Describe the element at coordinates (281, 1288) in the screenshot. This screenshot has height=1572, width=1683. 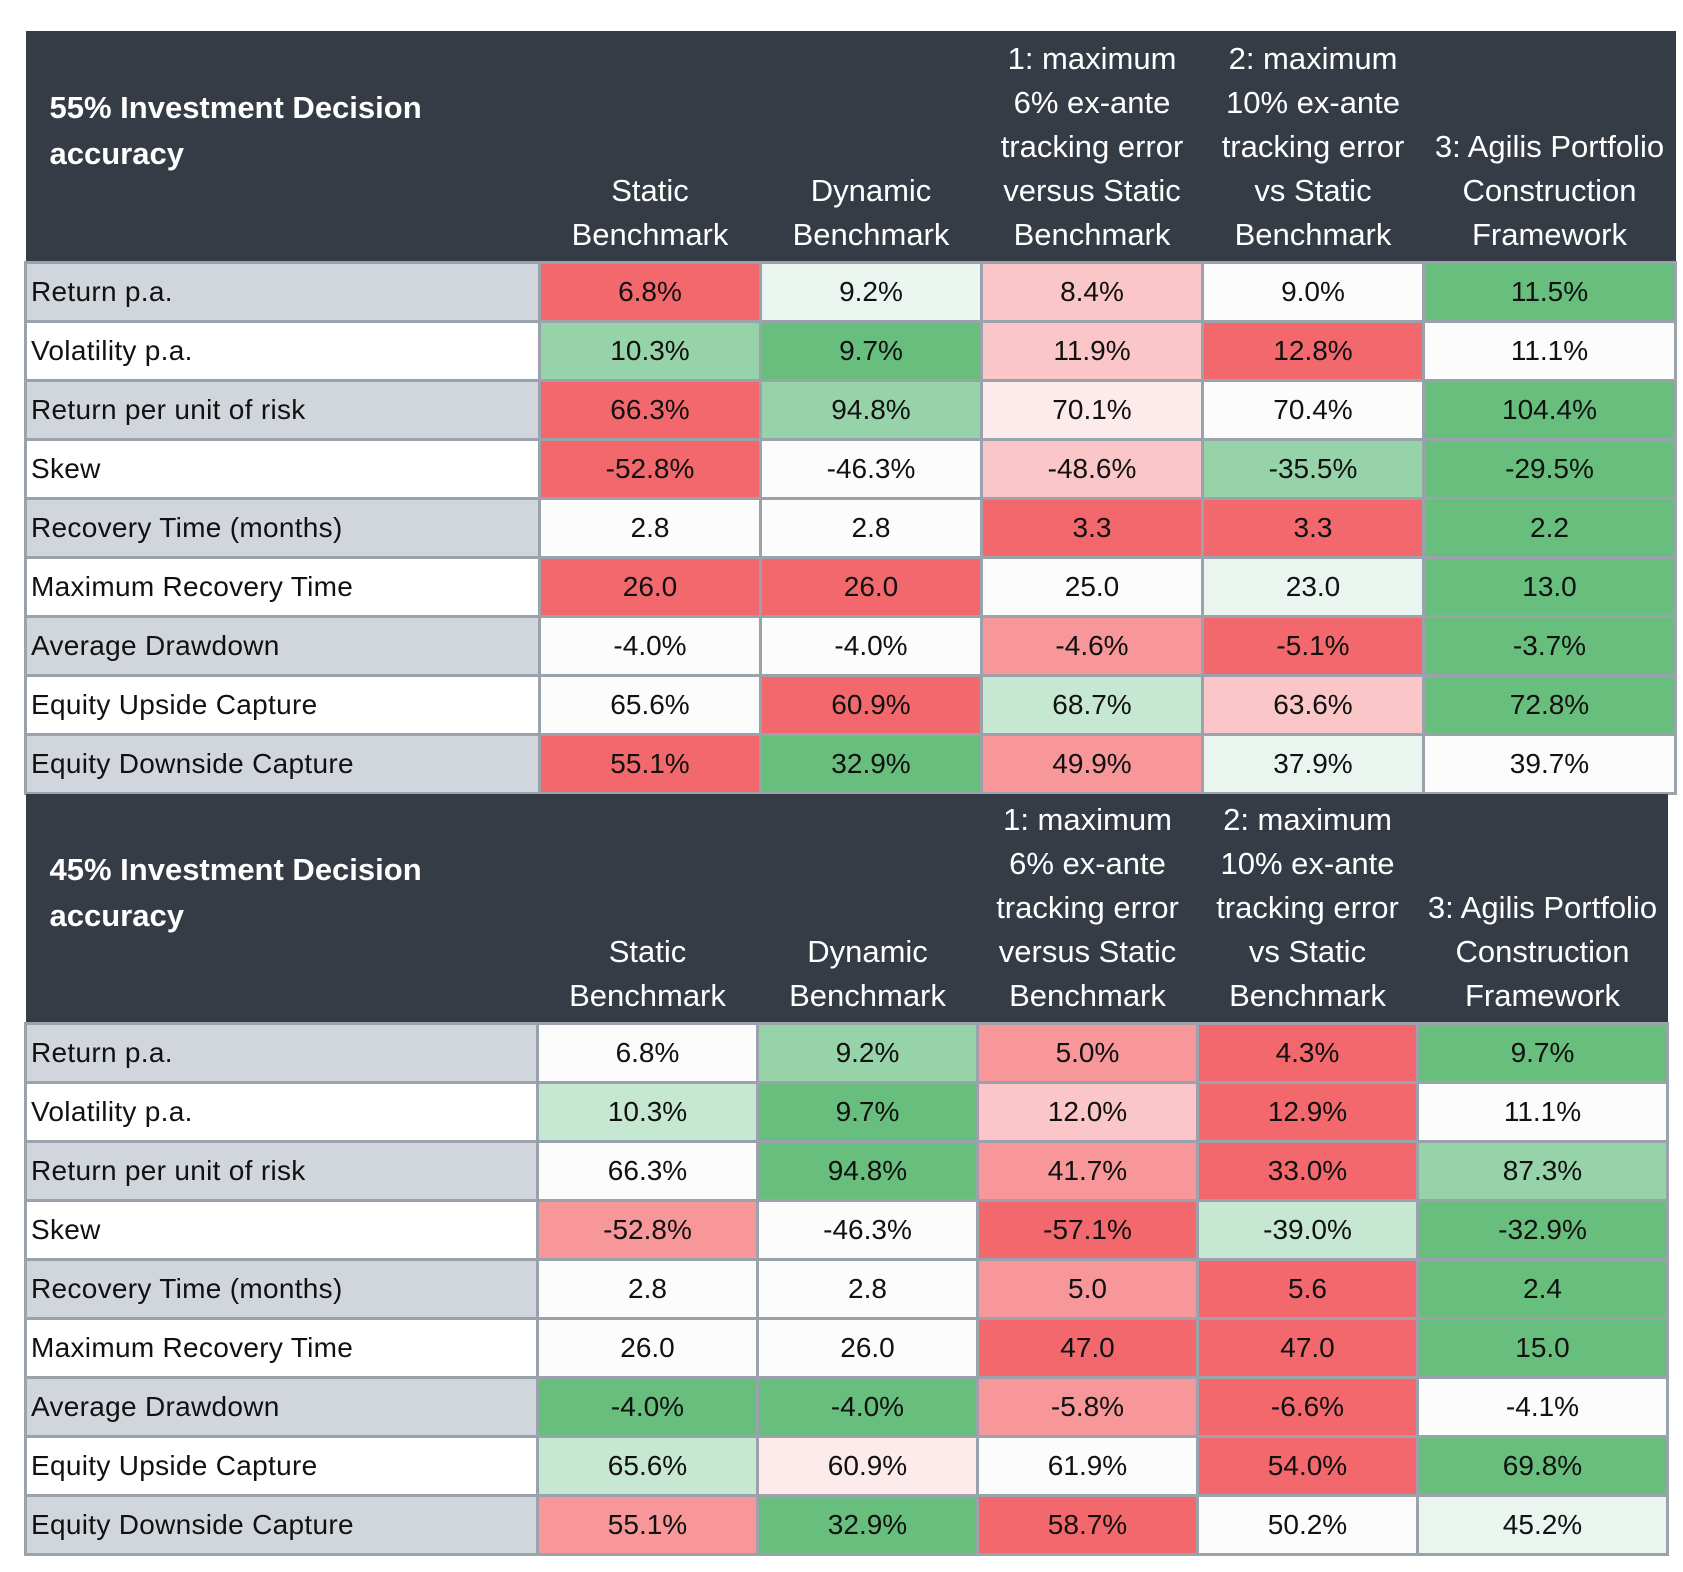
I see `row-label: Recovery Time (months)` at that location.